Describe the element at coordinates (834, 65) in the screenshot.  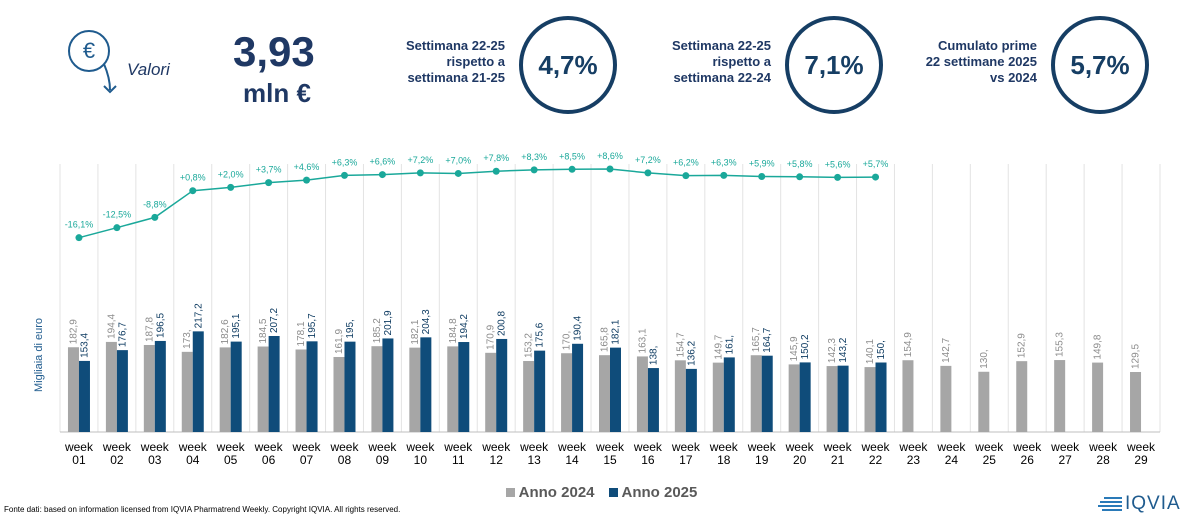
I see `kpi-value: 7,1%` at that location.